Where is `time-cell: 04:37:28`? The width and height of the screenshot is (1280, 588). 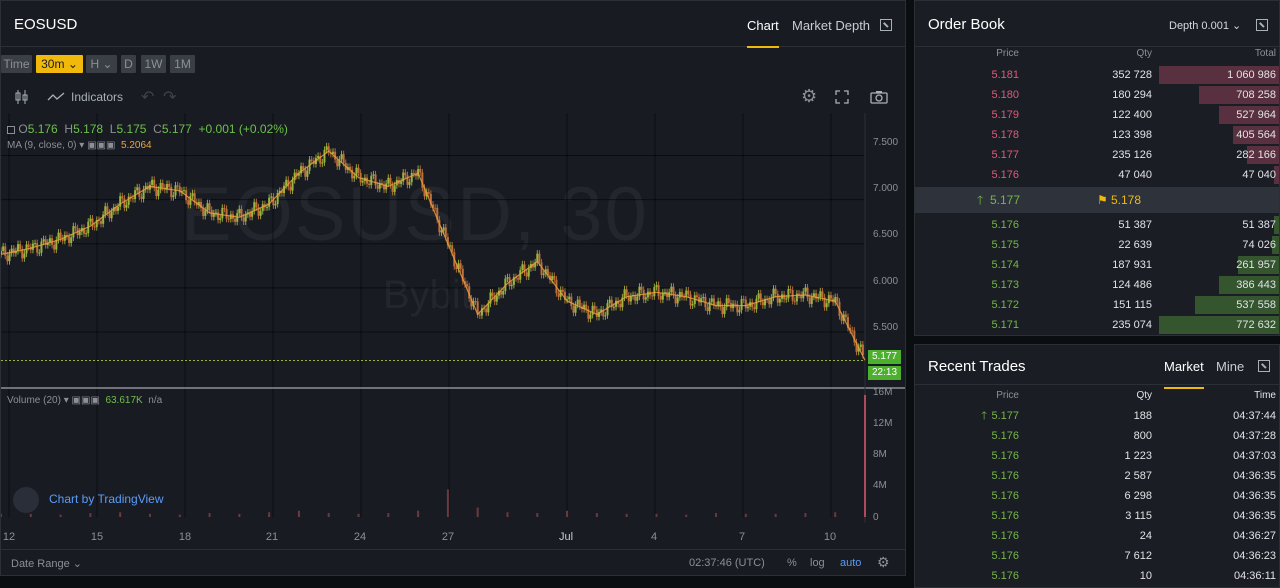
time-cell: 04:37:28 is located at coordinates (1254, 436).